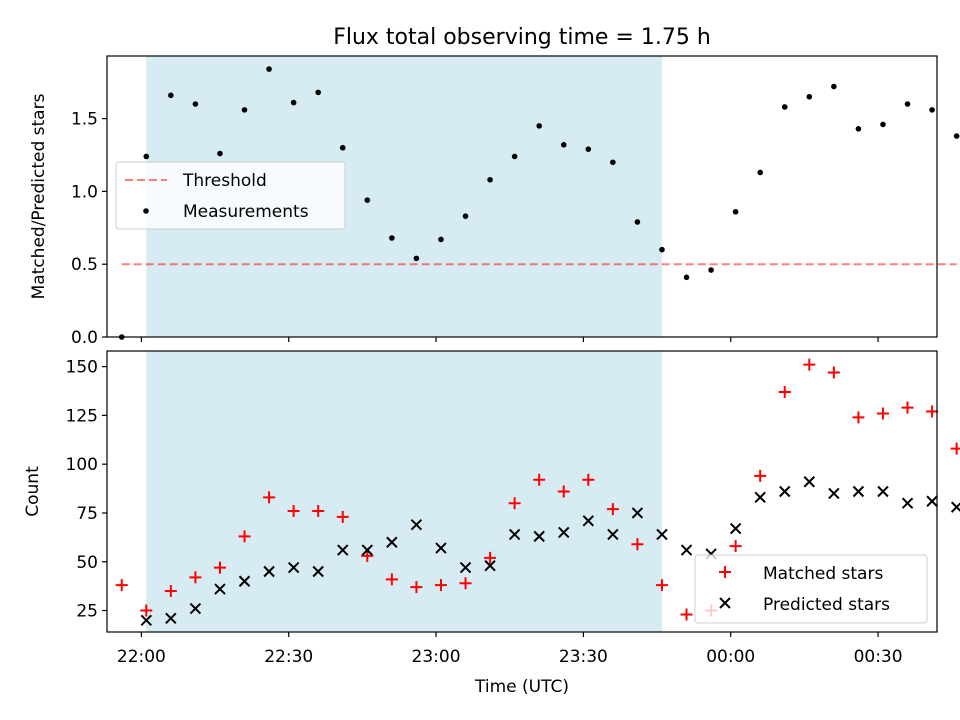  What do you see at coordinates (146, 211) in the screenshot?
I see `top-legend-measurements-swatch` at bounding box center [146, 211].